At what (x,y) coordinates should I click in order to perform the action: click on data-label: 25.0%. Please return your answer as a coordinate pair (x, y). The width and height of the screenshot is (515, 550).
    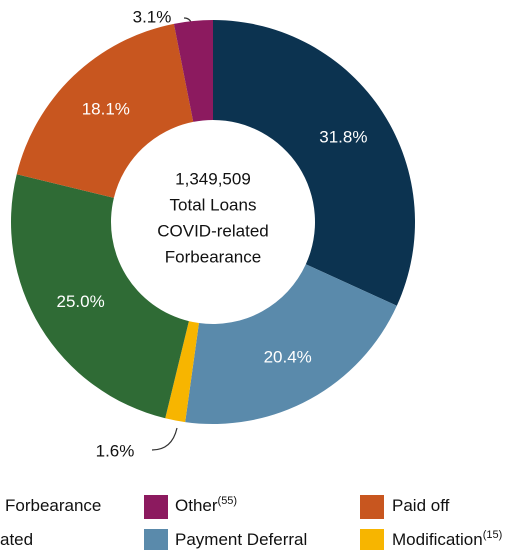
    Looking at the image, I should click on (80, 301).